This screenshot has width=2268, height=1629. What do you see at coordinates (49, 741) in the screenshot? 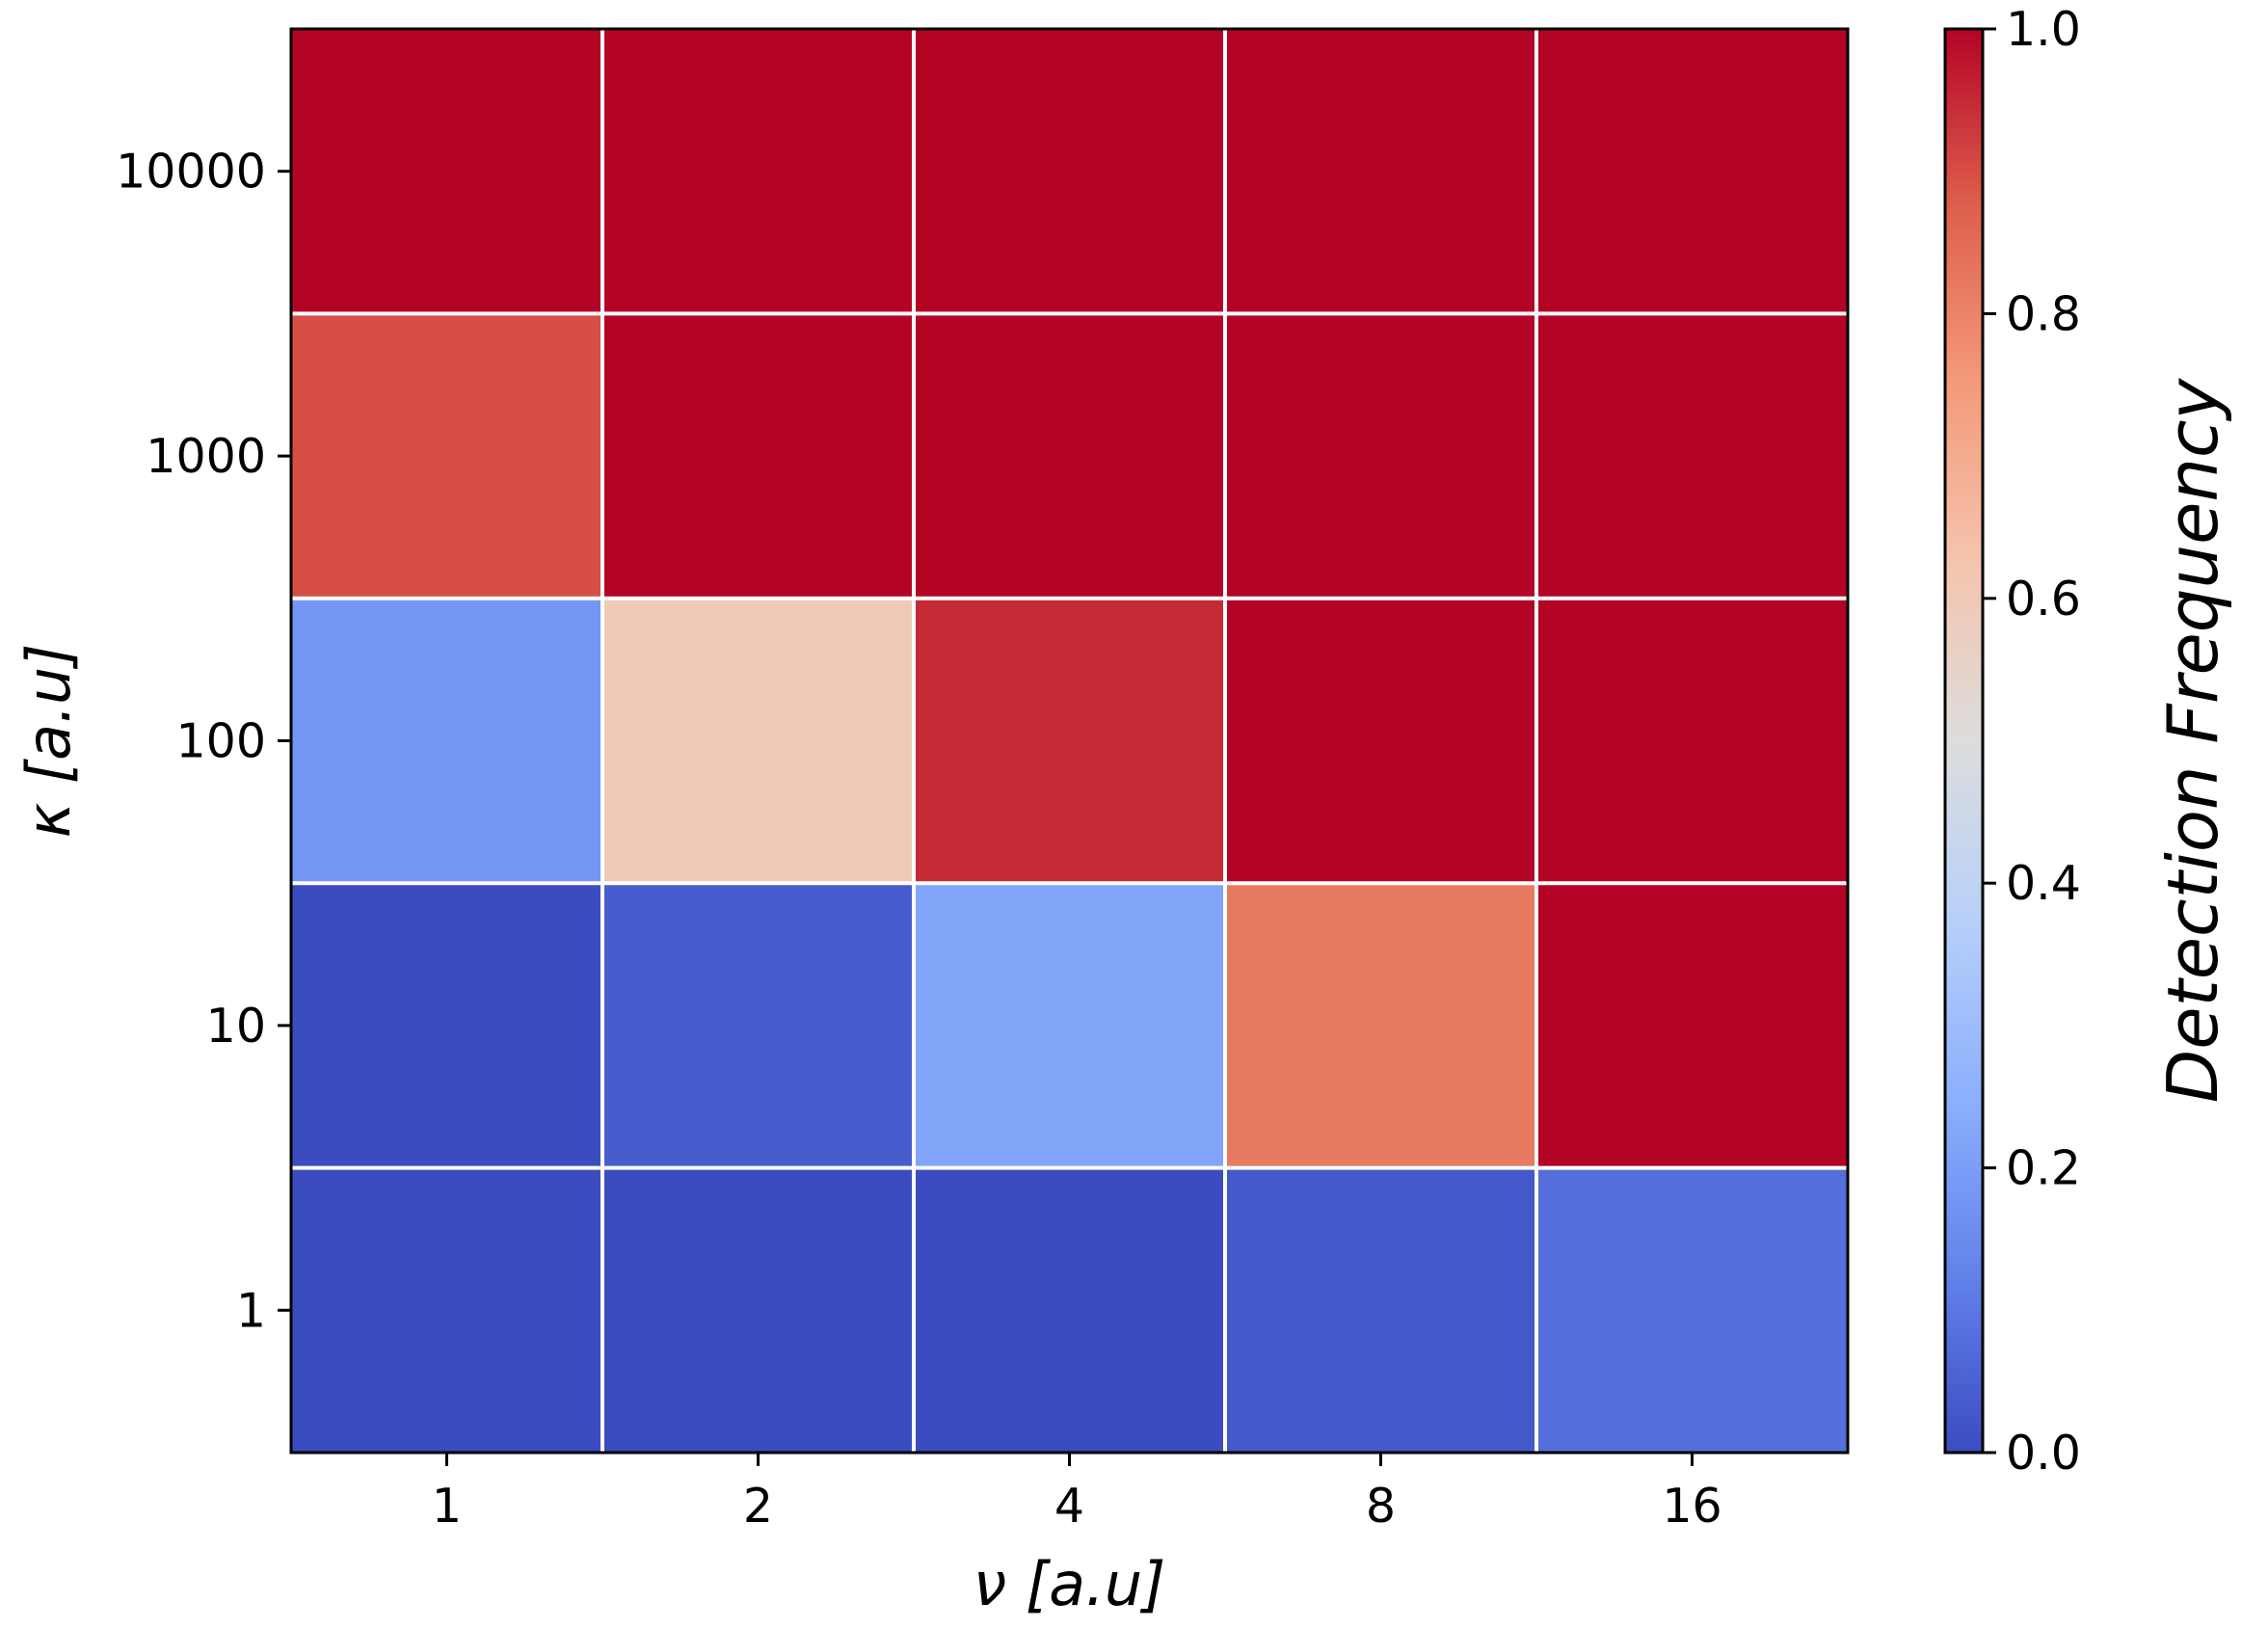
I see `y-axis-label: κ [a.u]` at bounding box center [49, 741].